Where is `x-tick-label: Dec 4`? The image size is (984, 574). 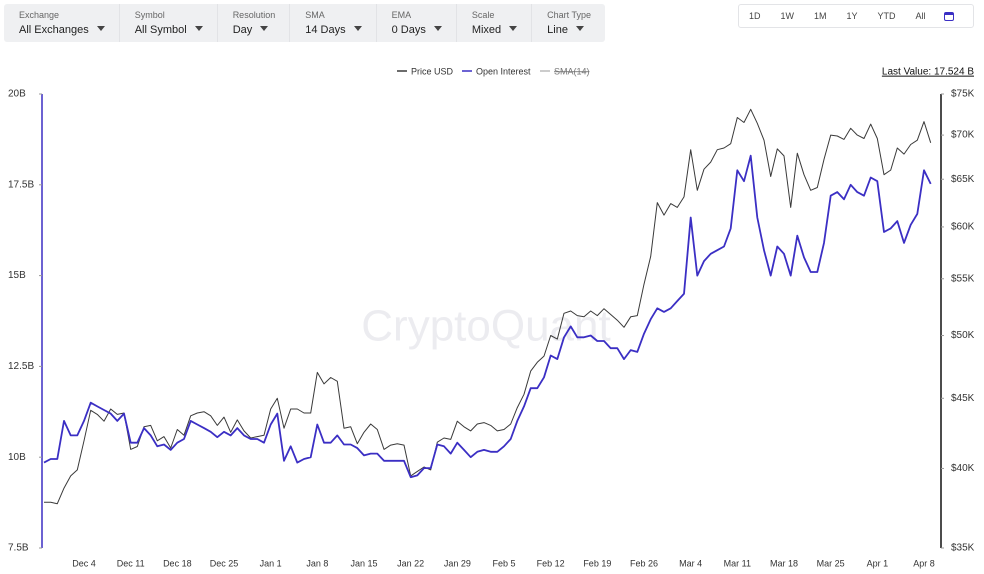
x-tick-label: Dec 4 is located at coordinates (84, 563).